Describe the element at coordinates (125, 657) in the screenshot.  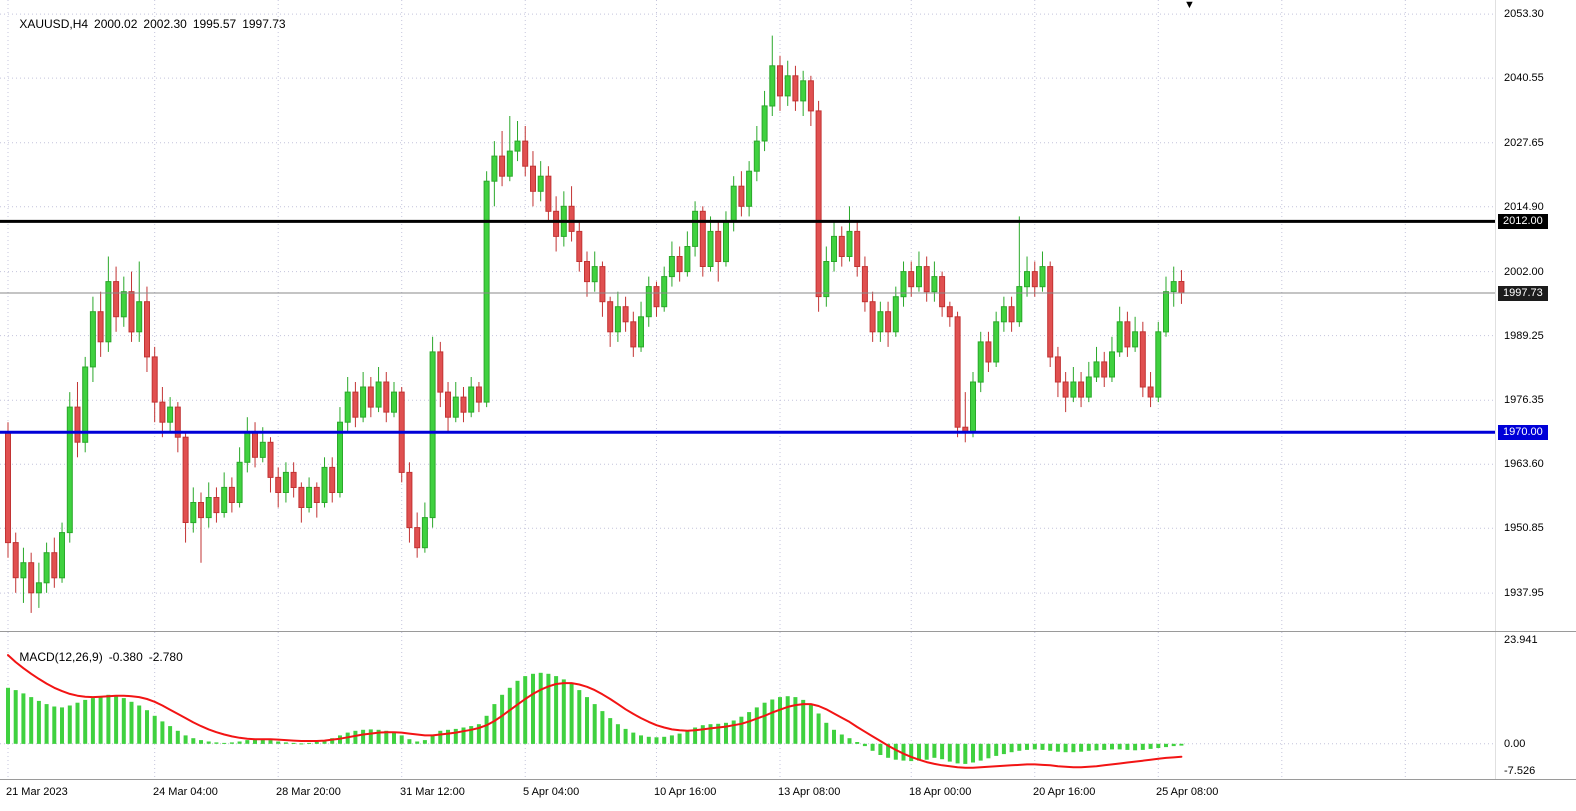
I see `macd-value: -0.380` at that location.